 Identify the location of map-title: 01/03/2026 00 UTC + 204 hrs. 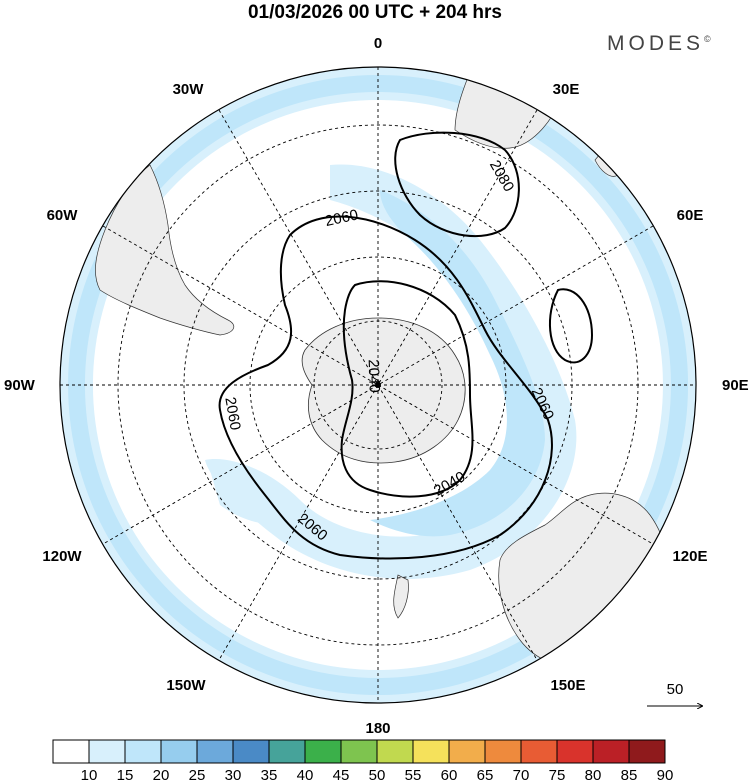
(375, 12).